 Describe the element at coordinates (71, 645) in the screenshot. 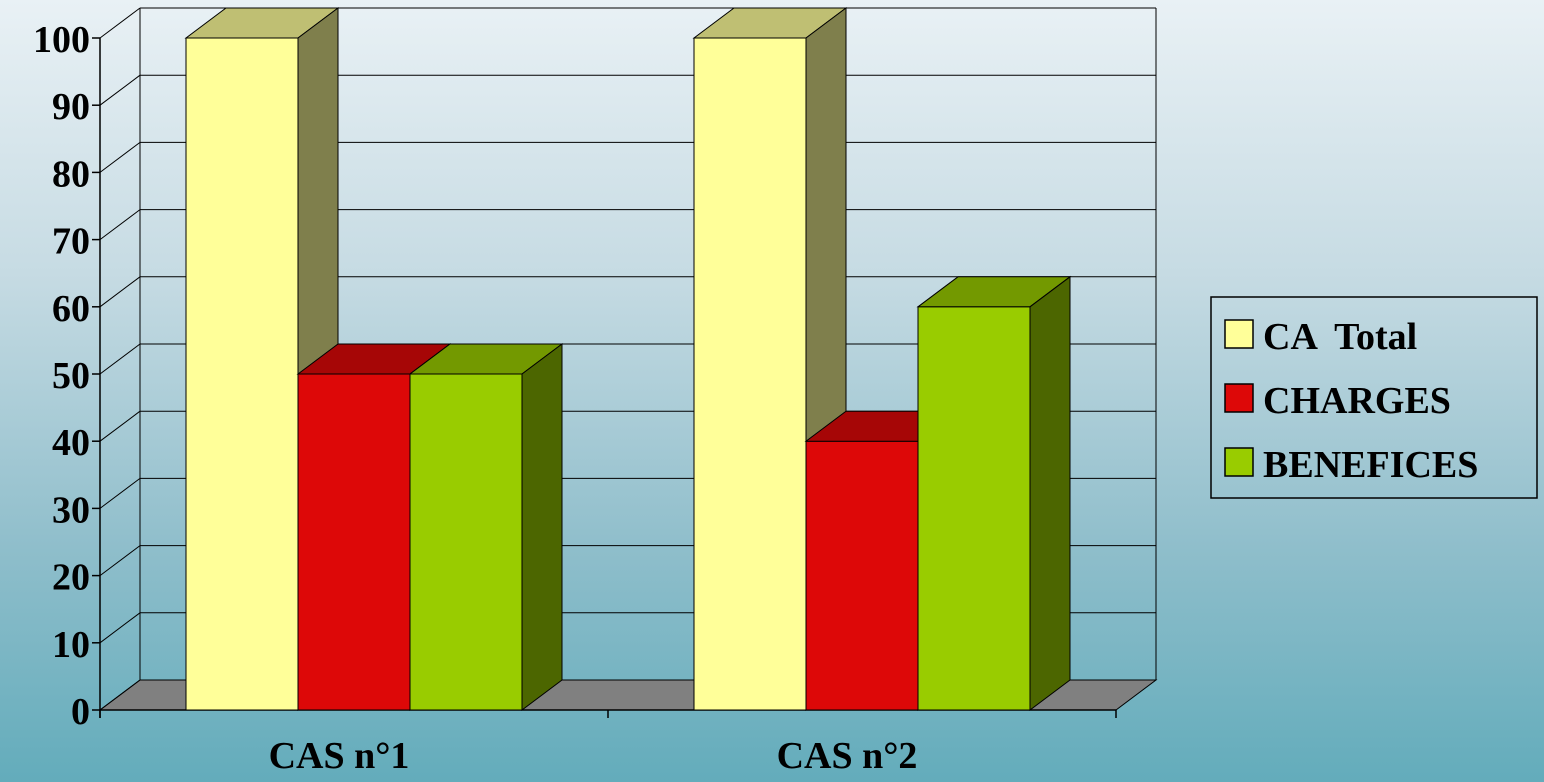

I see `y-tick-label: 10` at that location.